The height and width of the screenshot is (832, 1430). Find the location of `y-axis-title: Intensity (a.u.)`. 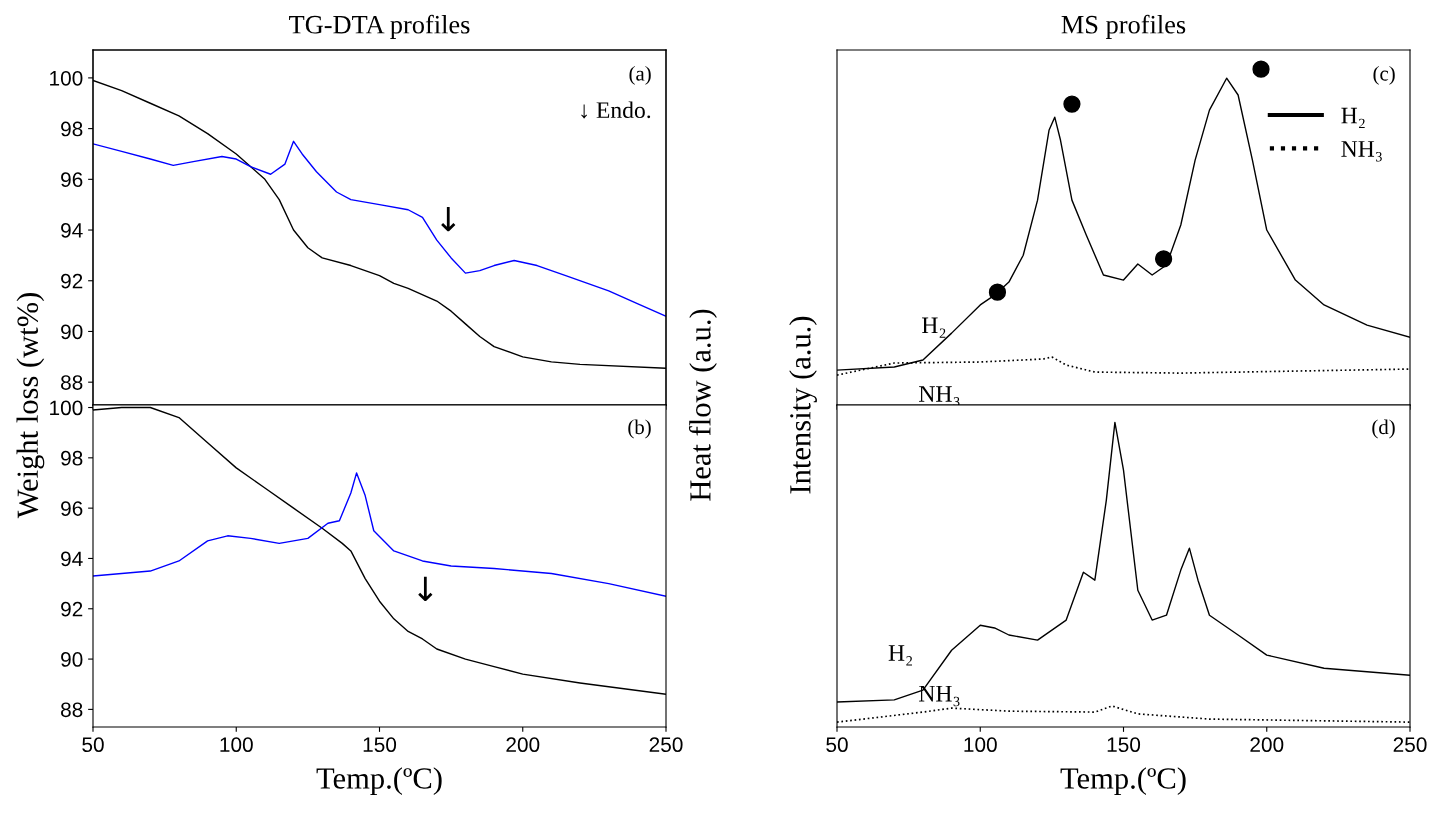

y-axis-title: Intensity (a.u.) is located at coordinates (803, 405).